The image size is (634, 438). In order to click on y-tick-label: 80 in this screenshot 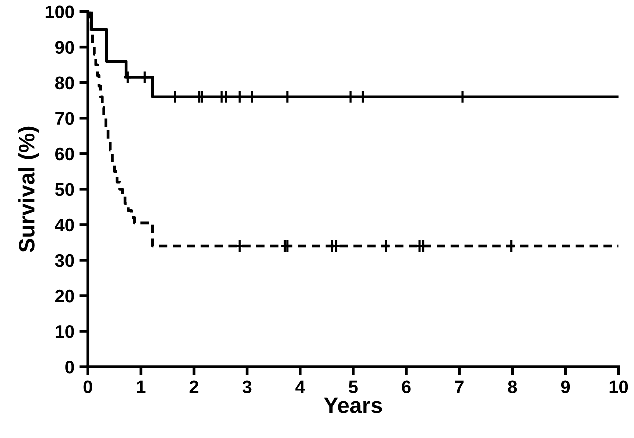, I will do `click(64, 83)`.